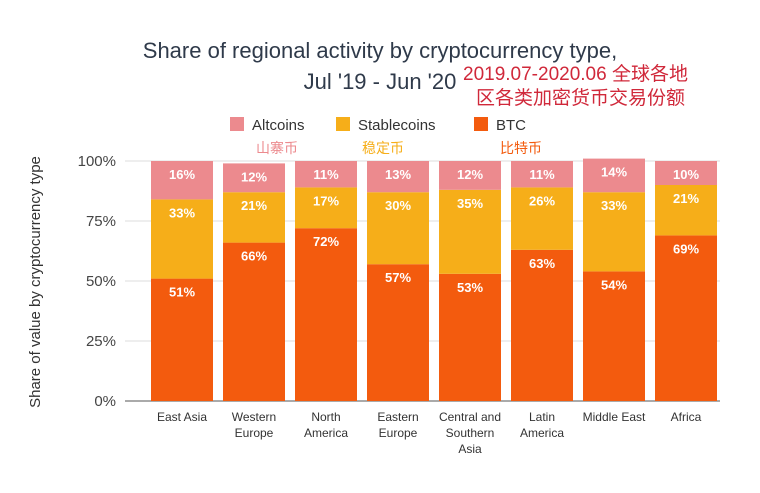 The height and width of the screenshot is (493, 760). What do you see at coordinates (101, 221) in the screenshot?
I see `y-tick-label: 75%` at bounding box center [101, 221].